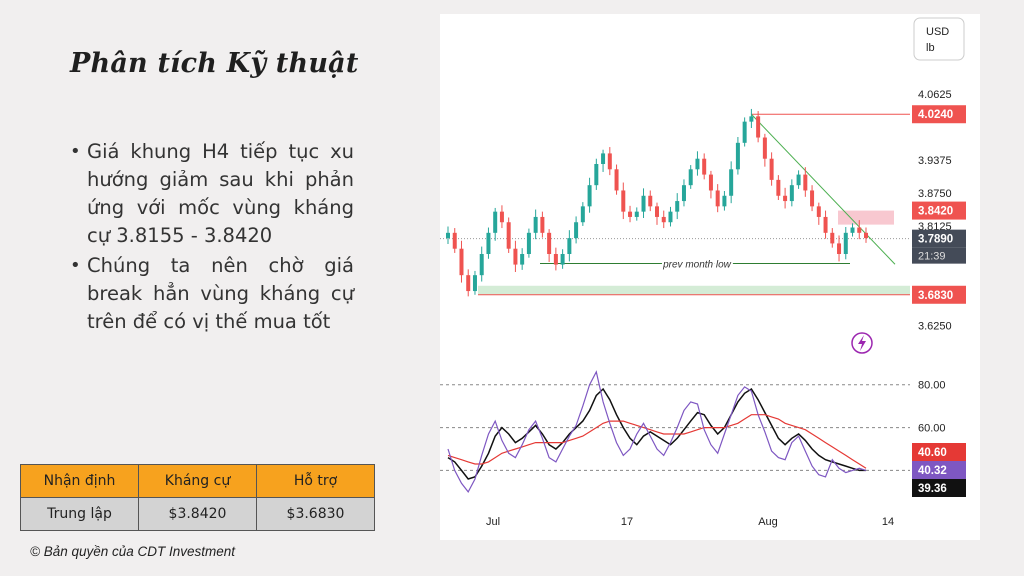 This screenshot has width=1024, height=576. What do you see at coordinates (133, 551) in the screenshot?
I see `copyright-text: © Bản quyền của CDT Investment` at bounding box center [133, 551].